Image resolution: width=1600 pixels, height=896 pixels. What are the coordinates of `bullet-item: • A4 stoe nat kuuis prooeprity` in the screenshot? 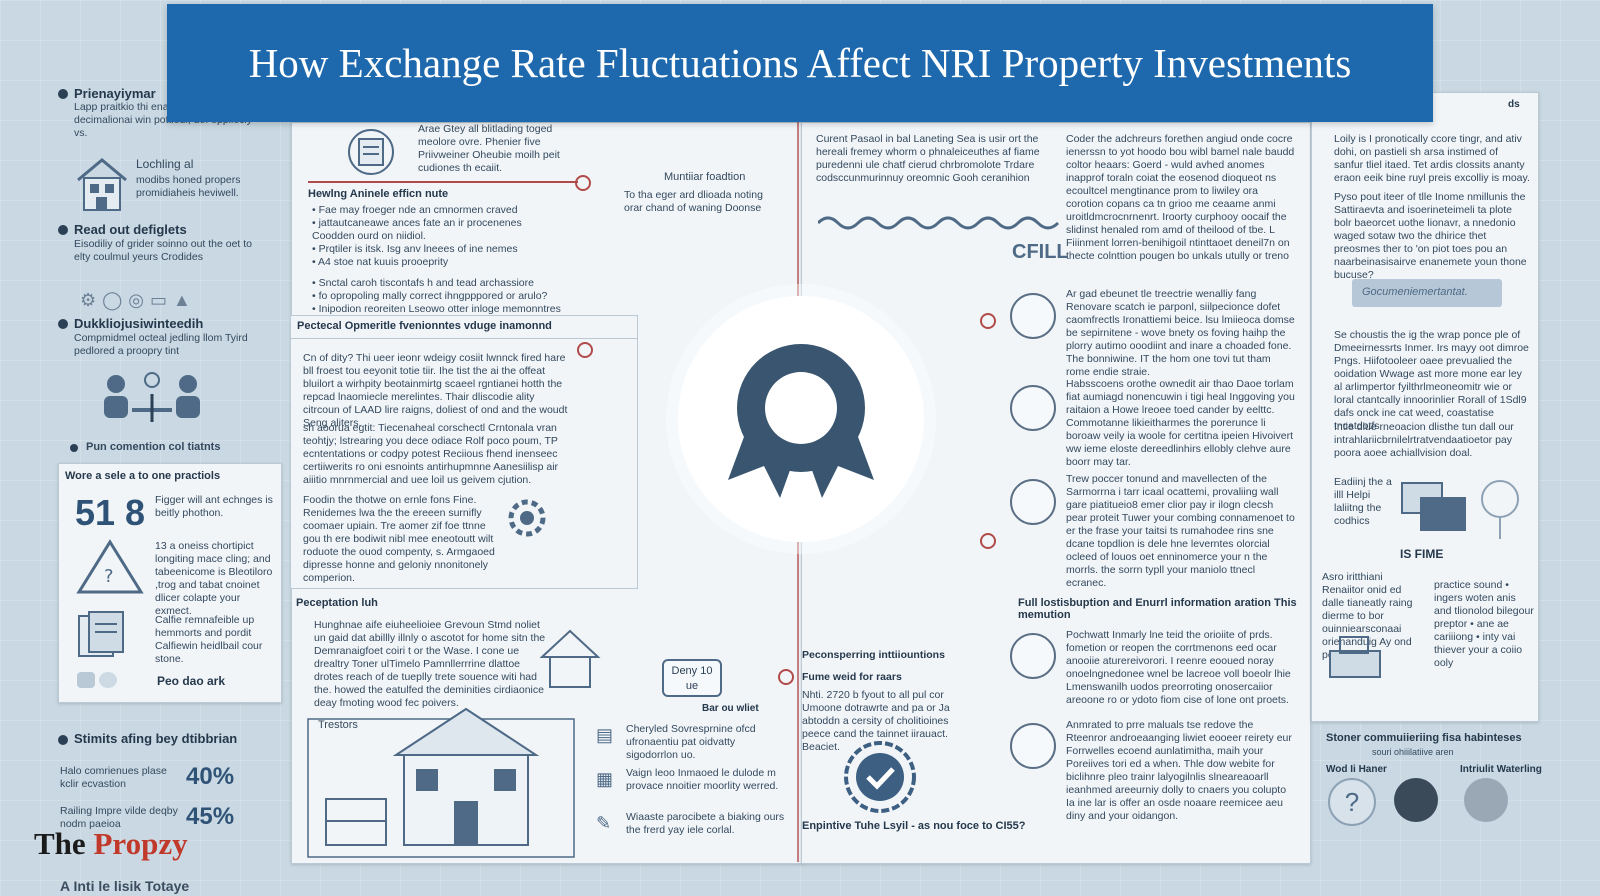 It's located at (380, 262).